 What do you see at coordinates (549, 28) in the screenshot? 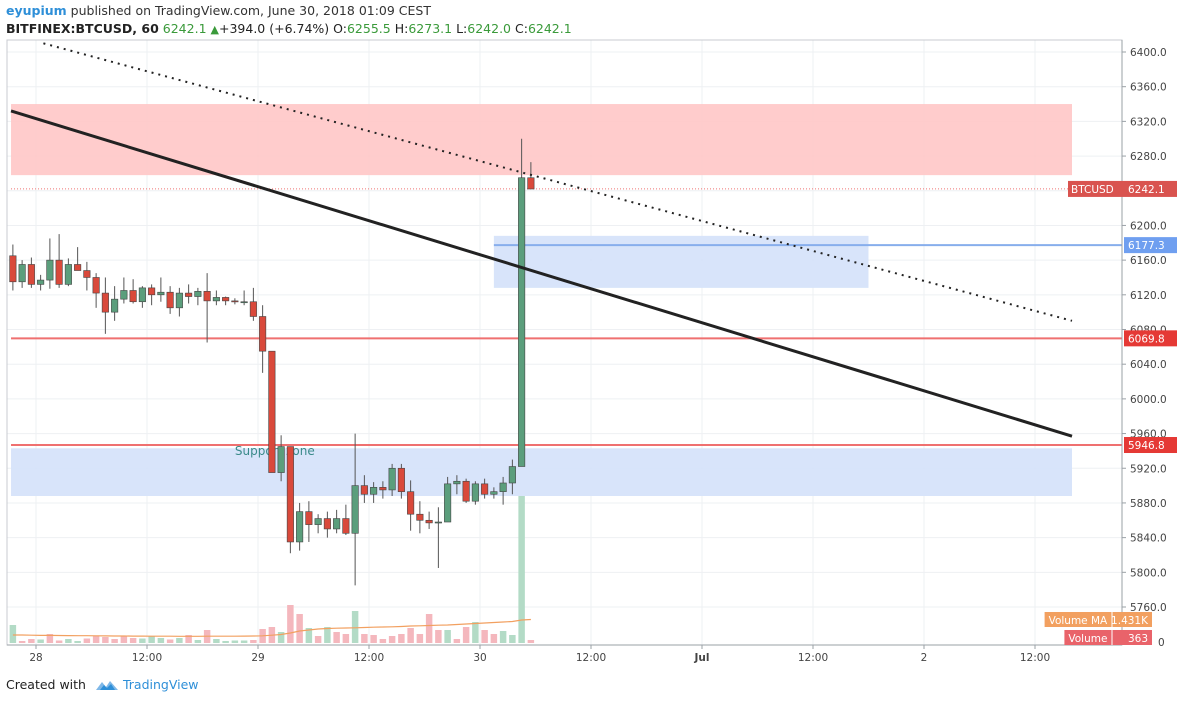
I see `close-value: 6242.1` at bounding box center [549, 28].